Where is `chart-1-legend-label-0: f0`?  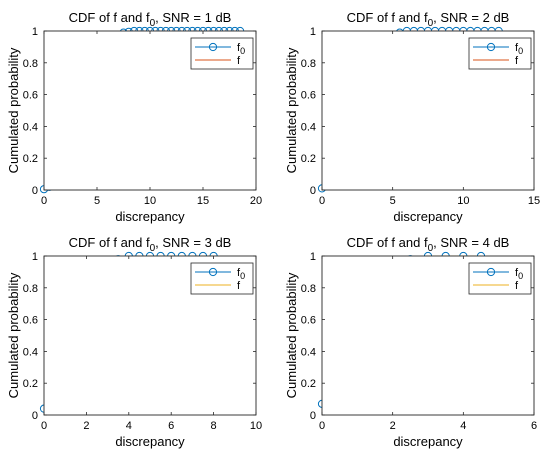
chart-1-legend-label-0: f0 is located at coordinates (519, 49).